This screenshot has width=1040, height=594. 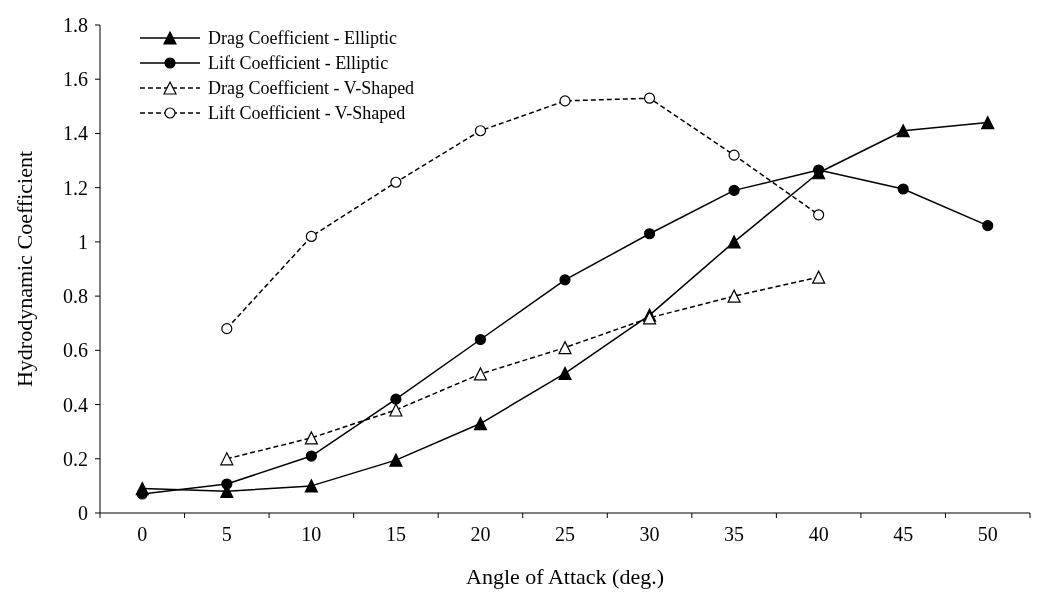 What do you see at coordinates (818, 534) in the screenshot?
I see `x-tick-label: 40` at bounding box center [818, 534].